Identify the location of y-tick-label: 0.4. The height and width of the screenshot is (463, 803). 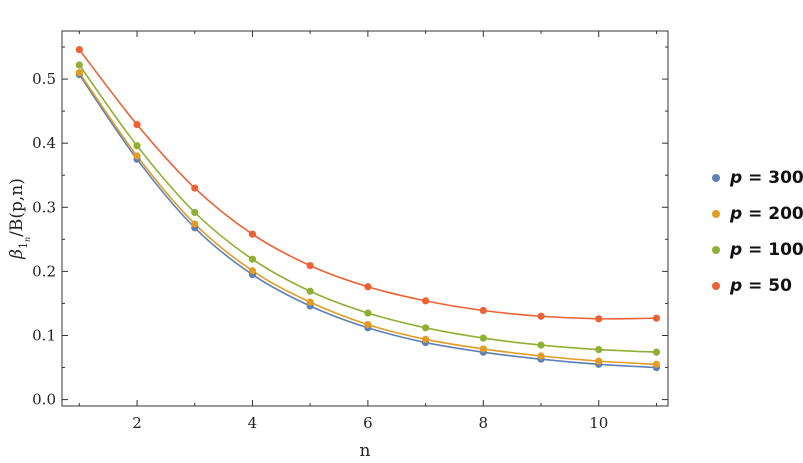
(44, 143).